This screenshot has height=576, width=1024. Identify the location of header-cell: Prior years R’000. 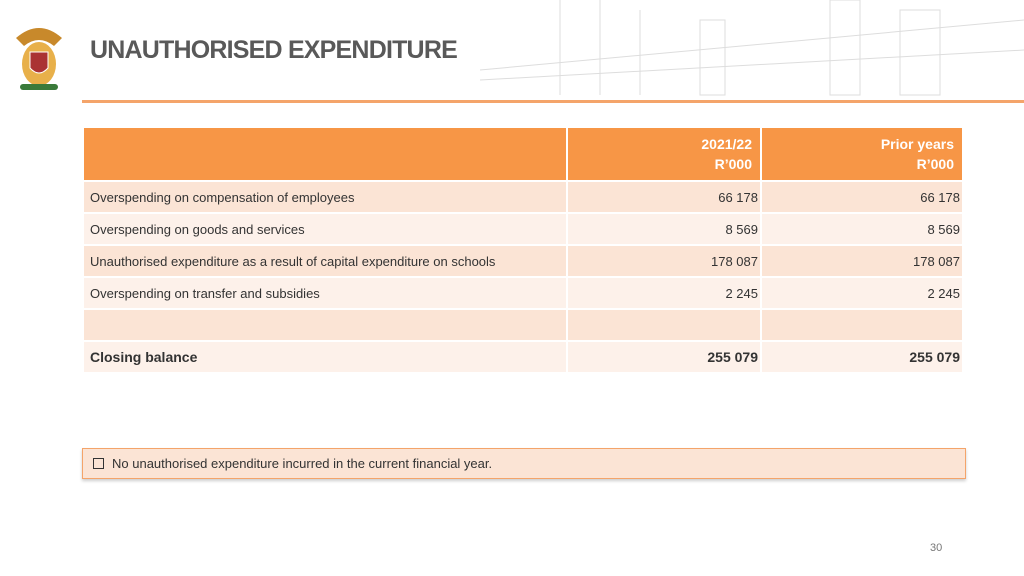
(862, 154).